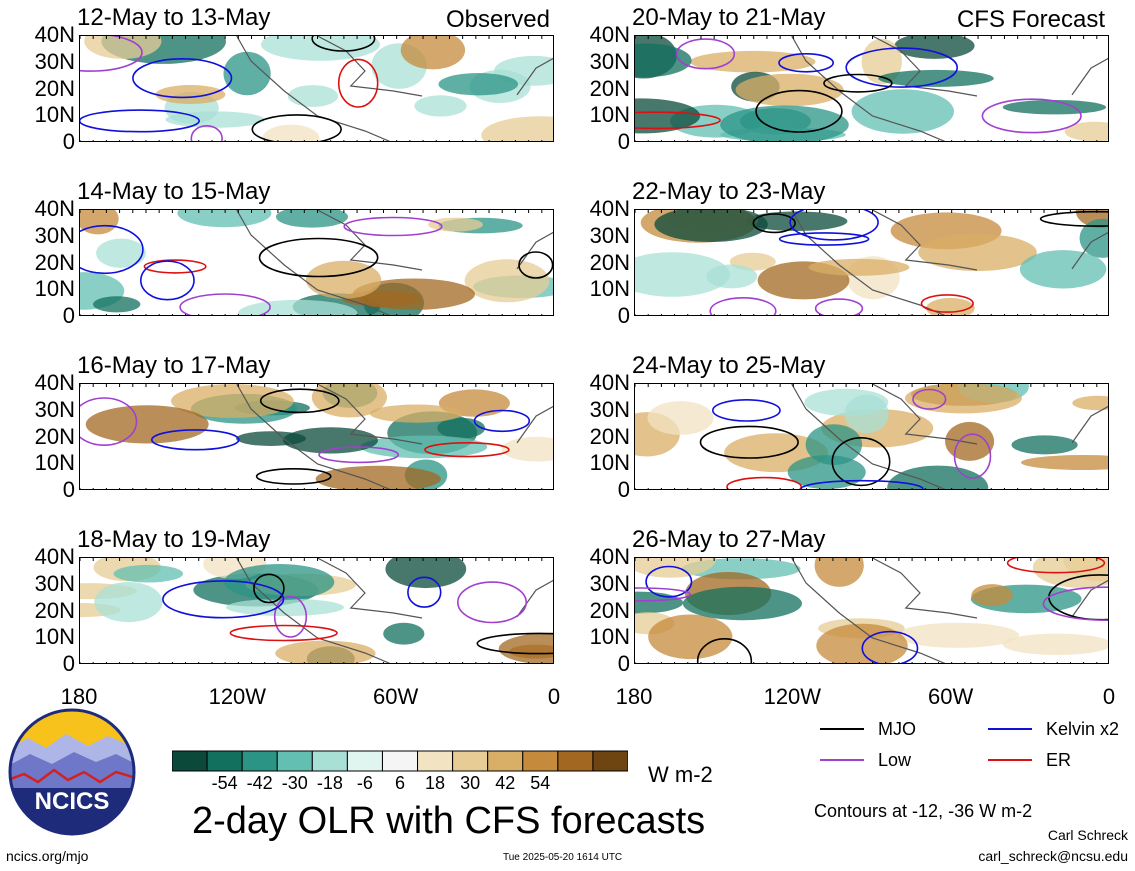 This screenshot has height=871, width=1135. Describe the element at coordinates (505, 783) in the screenshot. I see `colorbar-tick-label: 42` at that location.